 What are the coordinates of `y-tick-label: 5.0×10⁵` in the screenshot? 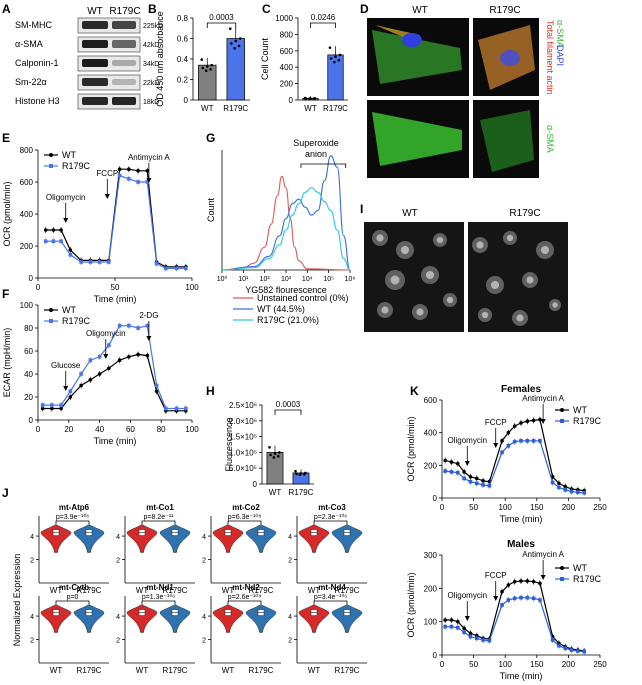 It's located at (243, 468).